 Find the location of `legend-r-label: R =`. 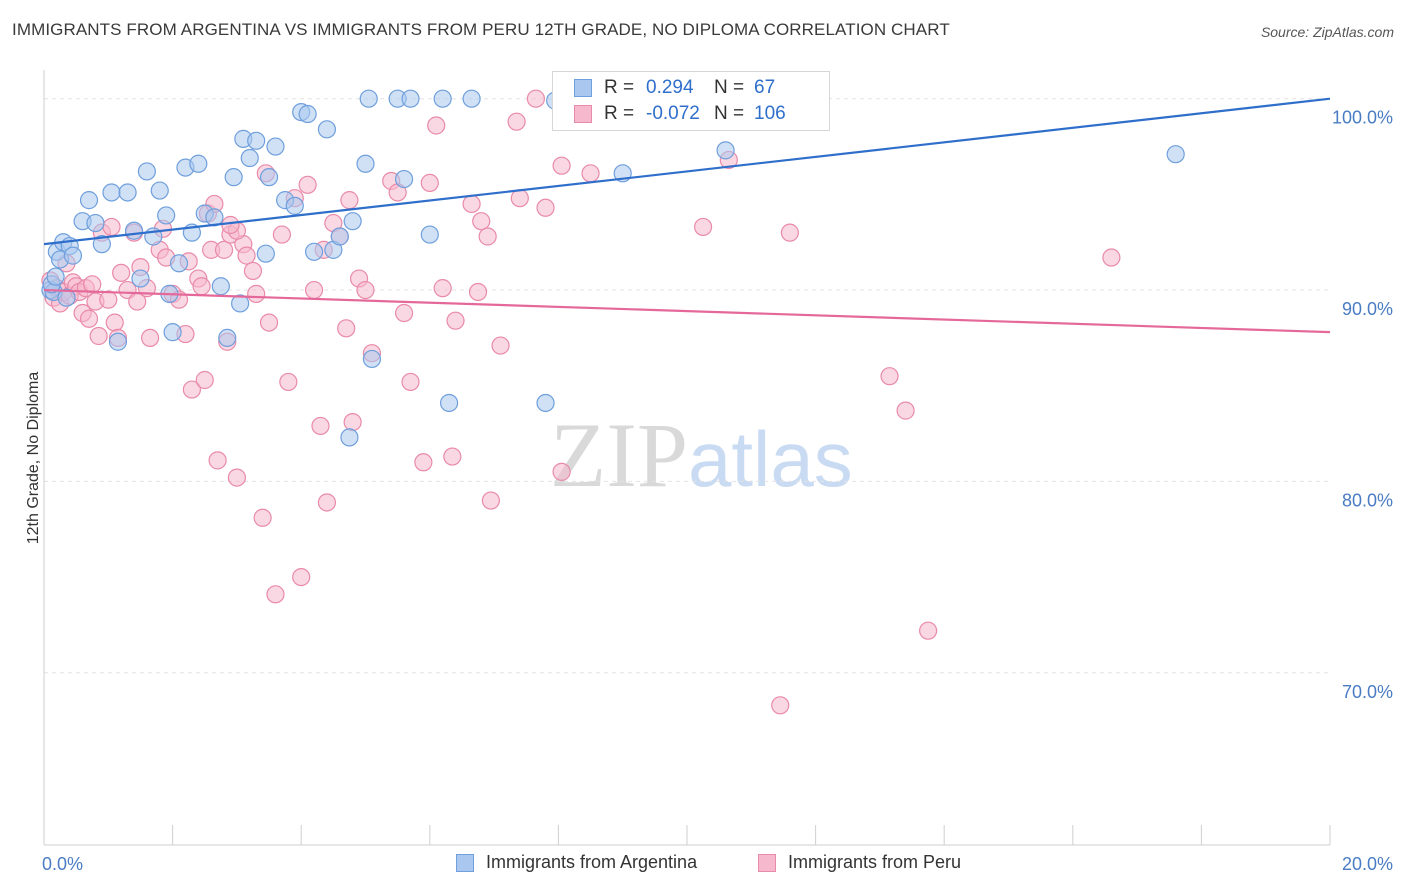

legend-r-label: R = is located at coordinates (619, 87).